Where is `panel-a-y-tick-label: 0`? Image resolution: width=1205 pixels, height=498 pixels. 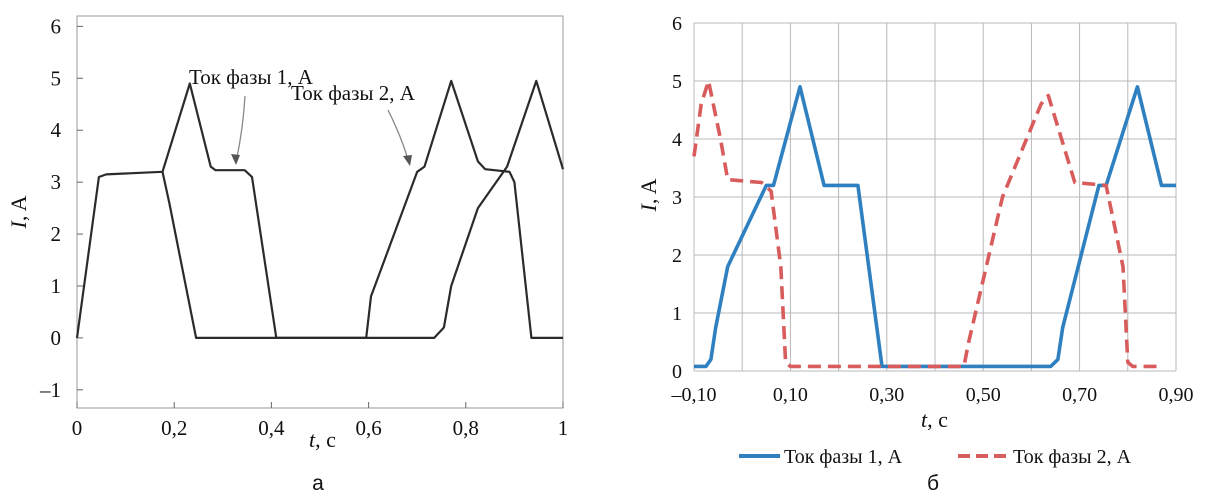 panel-a-y-tick-label: 0 is located at coordinates (56, 338).